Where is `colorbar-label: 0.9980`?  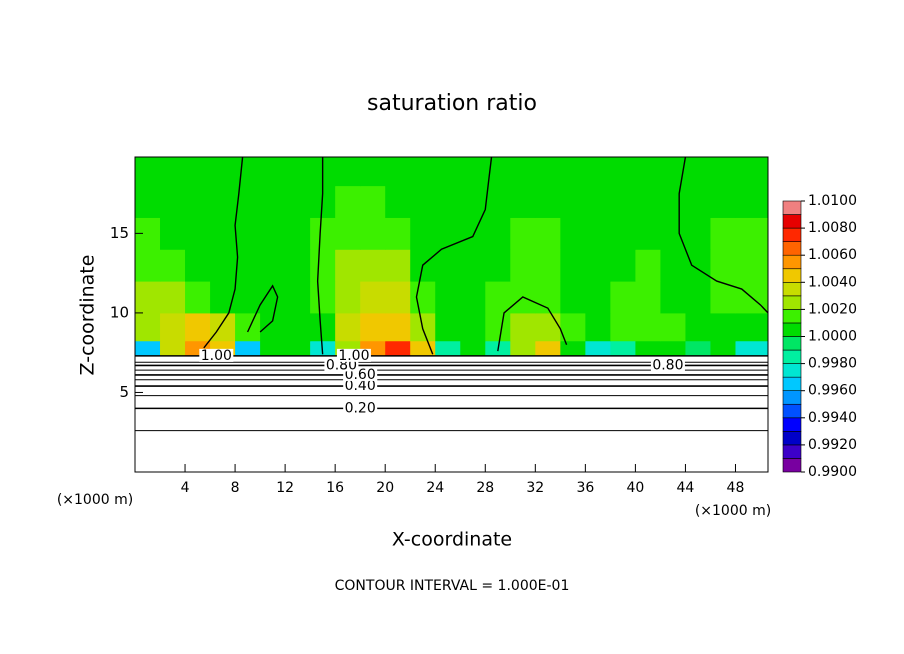 colorbar-label: 0.9980 is located at coordinates (832, 364).